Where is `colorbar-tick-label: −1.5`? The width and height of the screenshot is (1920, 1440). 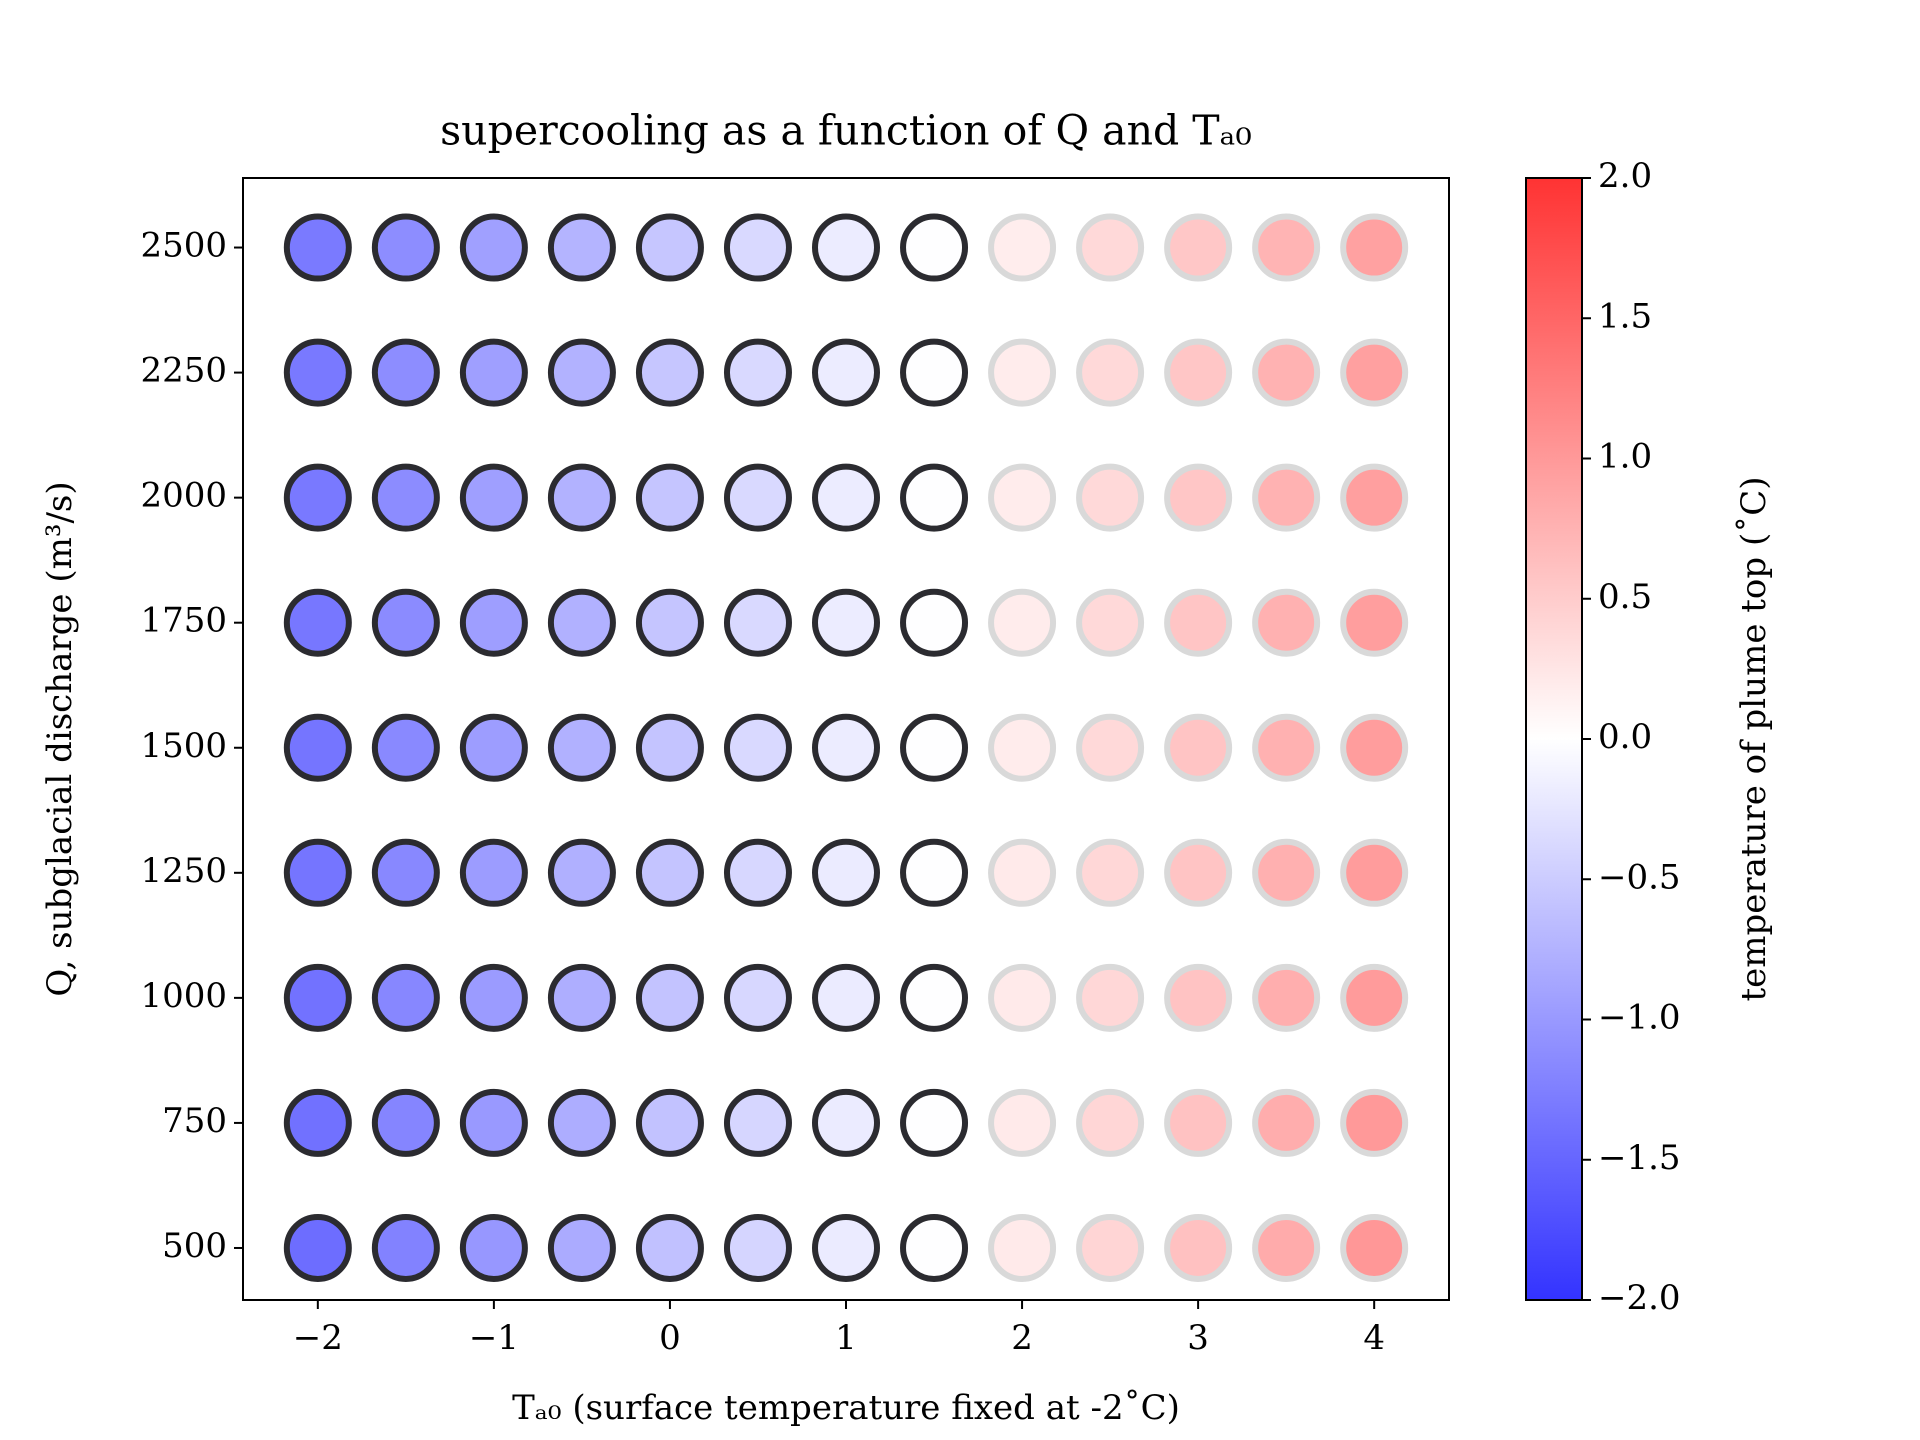
colorbar-tick-label: −1.5 is located at coordinates (1639, 1158).